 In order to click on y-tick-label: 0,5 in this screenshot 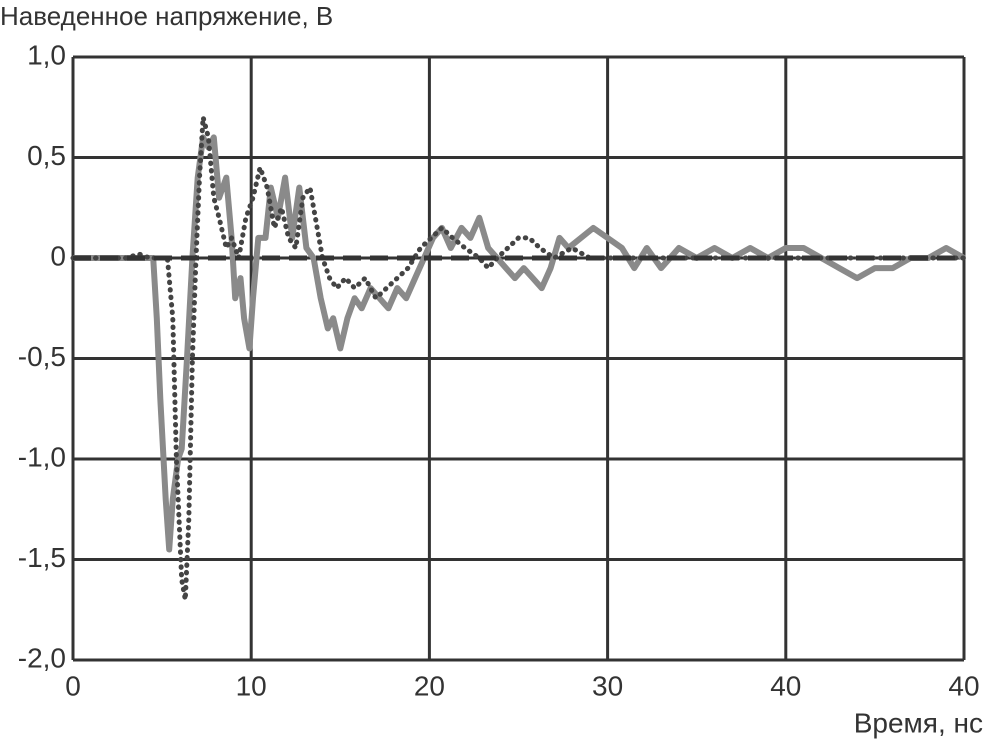, I will do `click(46, 155)`.